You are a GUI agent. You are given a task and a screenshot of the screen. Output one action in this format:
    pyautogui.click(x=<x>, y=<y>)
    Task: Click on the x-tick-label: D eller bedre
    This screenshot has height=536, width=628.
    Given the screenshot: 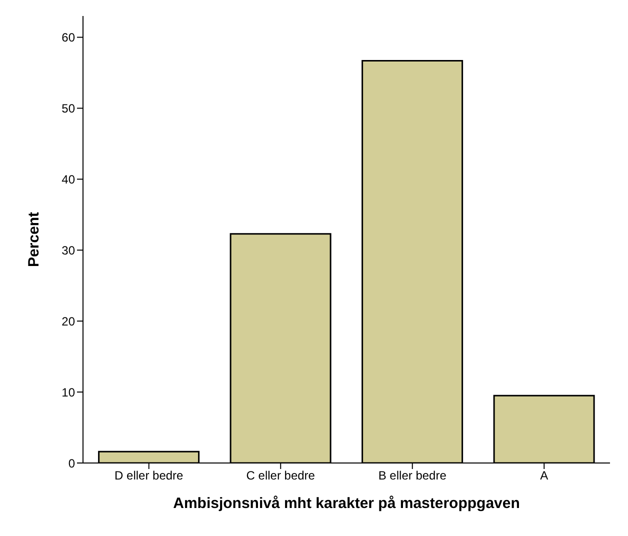 What is the action you would take?
    pyautogui.click(x=149, y=475)
    